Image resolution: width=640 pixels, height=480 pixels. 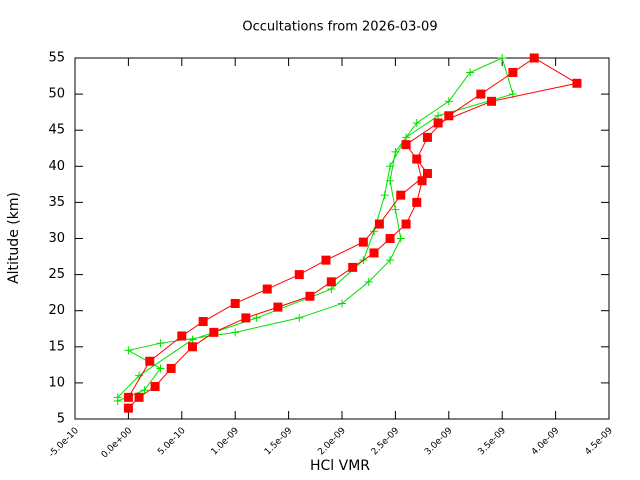 I want to click on y-tick-label: 25, so click(x=56, y=274).